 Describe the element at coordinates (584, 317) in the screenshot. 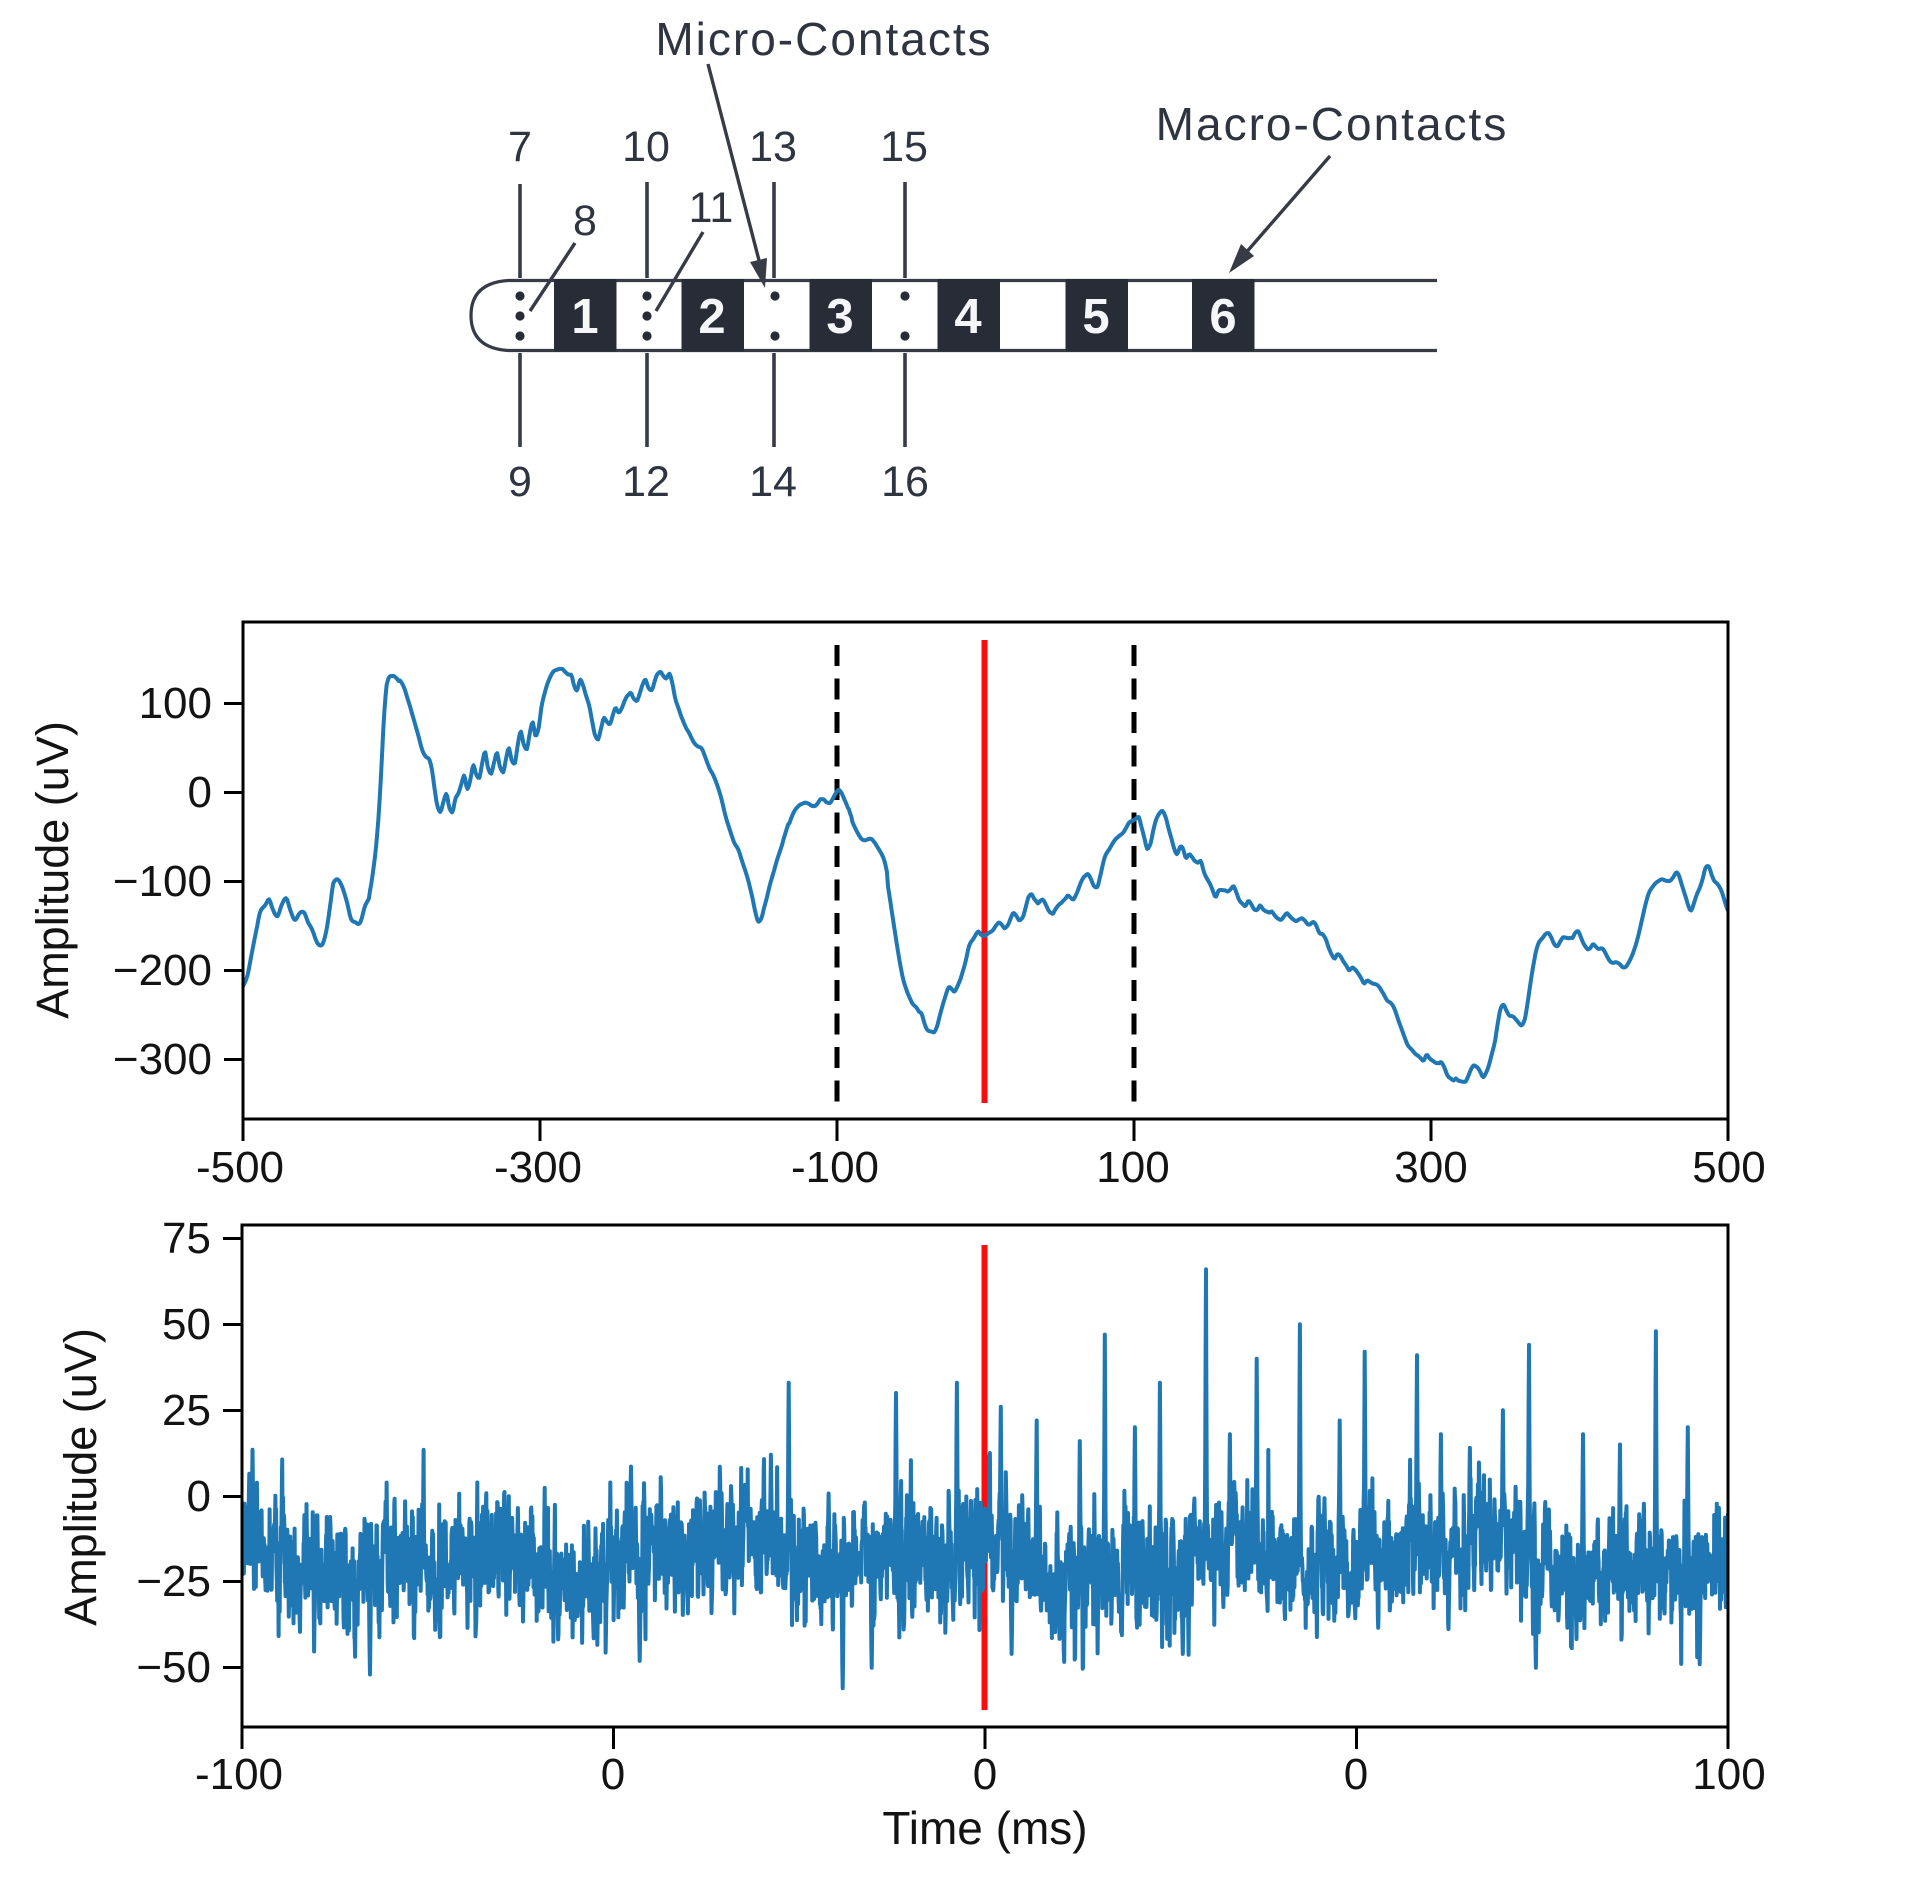

I see `svg-text: 1` at that location.